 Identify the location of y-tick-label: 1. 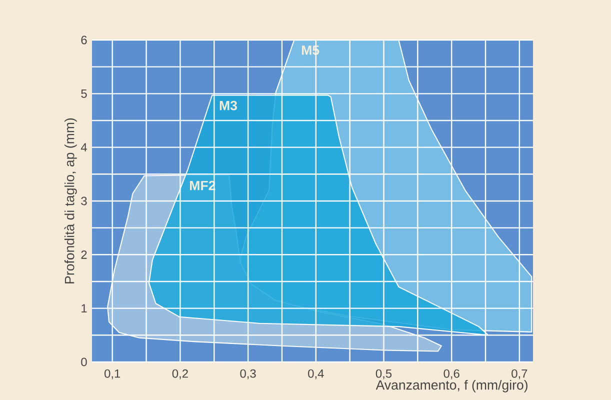
(84, 308).